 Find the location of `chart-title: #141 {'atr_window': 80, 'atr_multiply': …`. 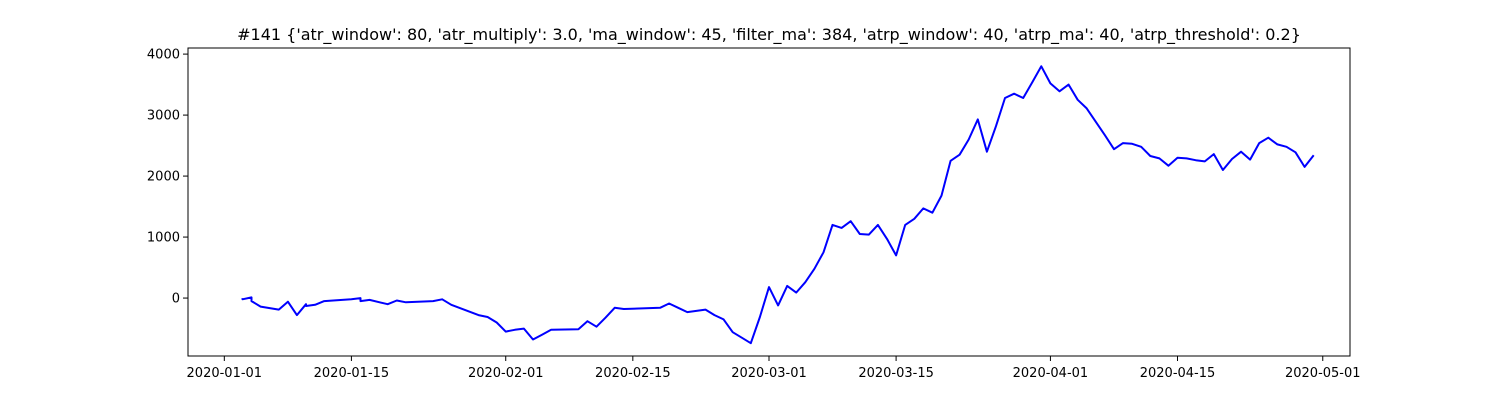

chart-title: #141 {'atr_window': 80, 'atr_multiply': … is located at coordinates (769, 35).